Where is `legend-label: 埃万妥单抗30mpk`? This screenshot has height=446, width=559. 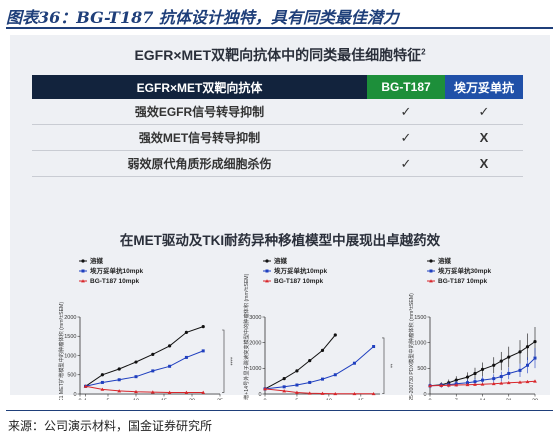 legend-label: 埃万妥单抗30mpk is located at coordinates (464, 270).